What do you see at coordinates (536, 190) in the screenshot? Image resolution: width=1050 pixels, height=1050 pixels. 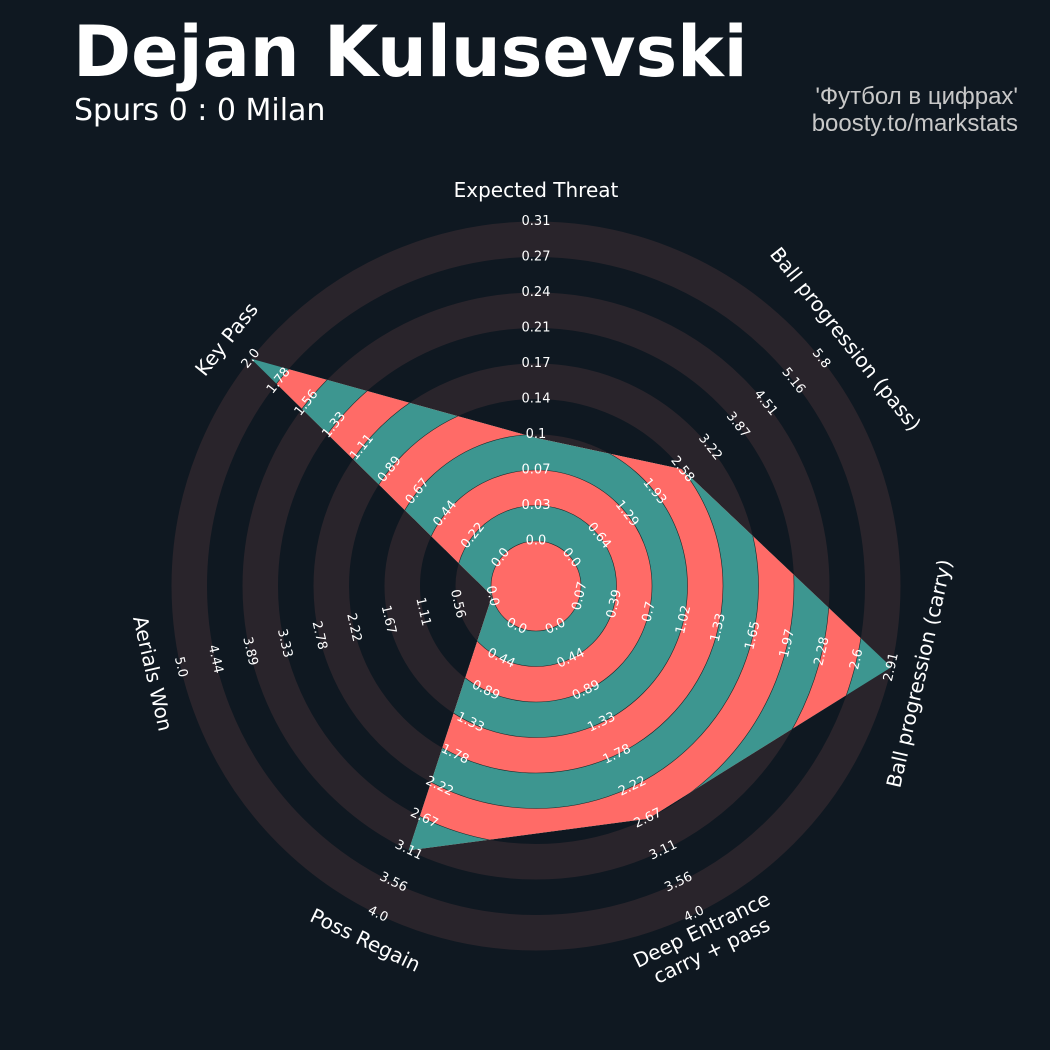 I see `parameter-label: Expected Threat` at bounding box center [536, 190].